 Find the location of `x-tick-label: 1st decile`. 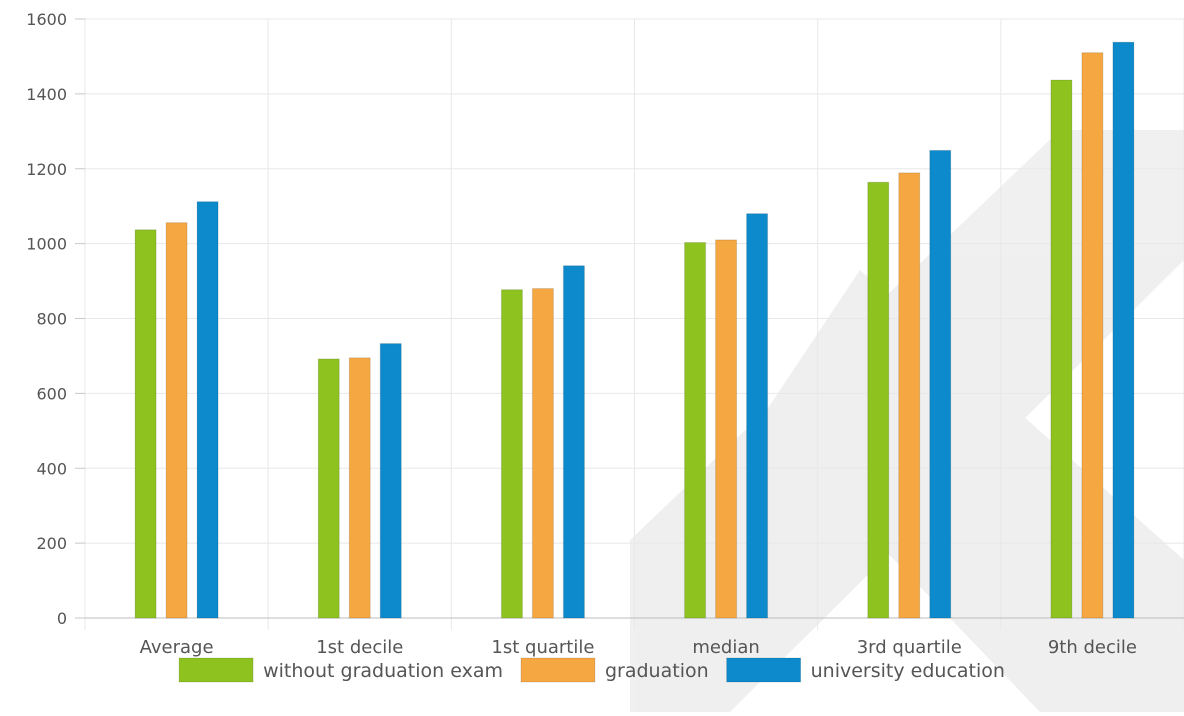

x-tick-label: 1st decile is located at coordinates (359, 647).